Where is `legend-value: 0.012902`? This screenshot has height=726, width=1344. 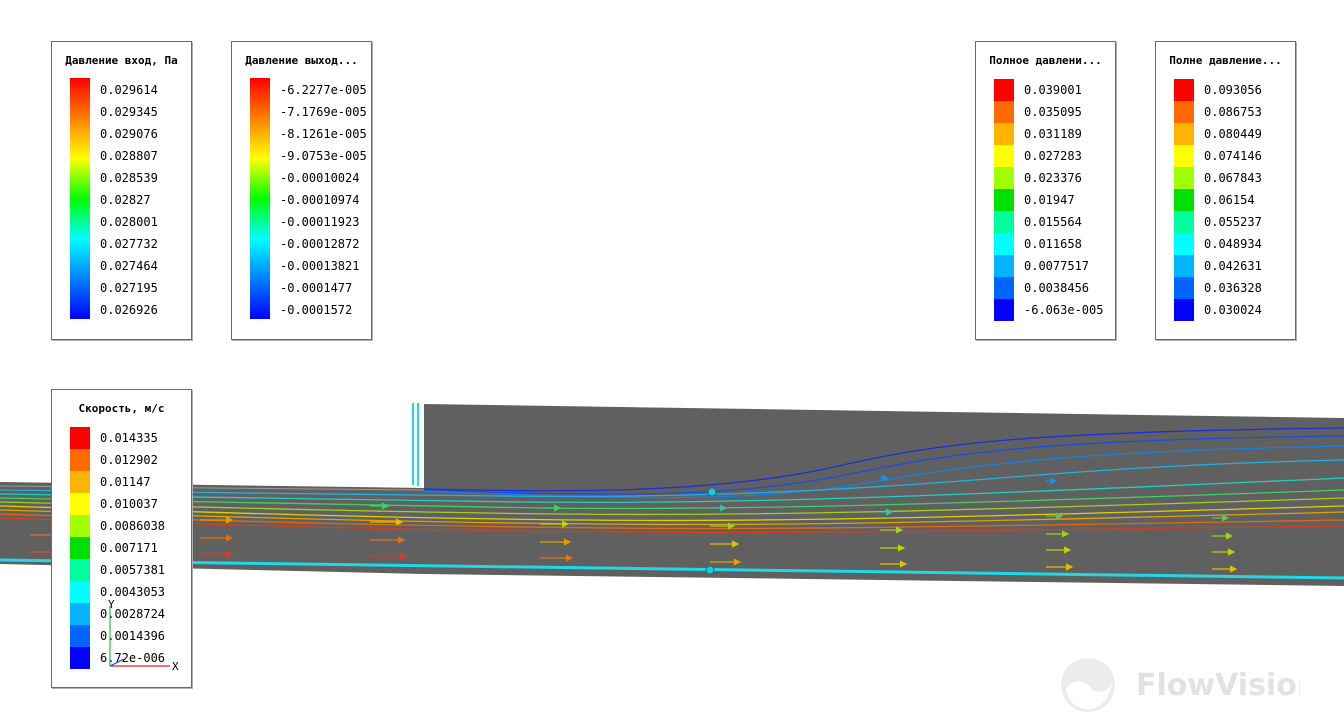
legend-value: 0.012902 is located at coordinates (129, 460).